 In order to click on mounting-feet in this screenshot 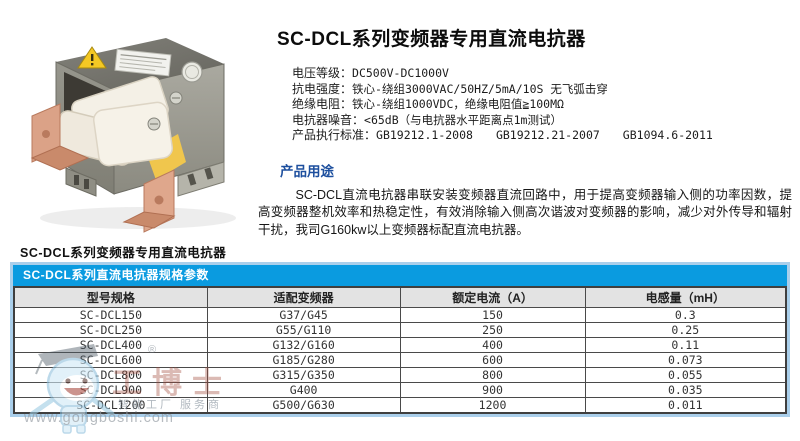, I will do `click(145, 179)`.